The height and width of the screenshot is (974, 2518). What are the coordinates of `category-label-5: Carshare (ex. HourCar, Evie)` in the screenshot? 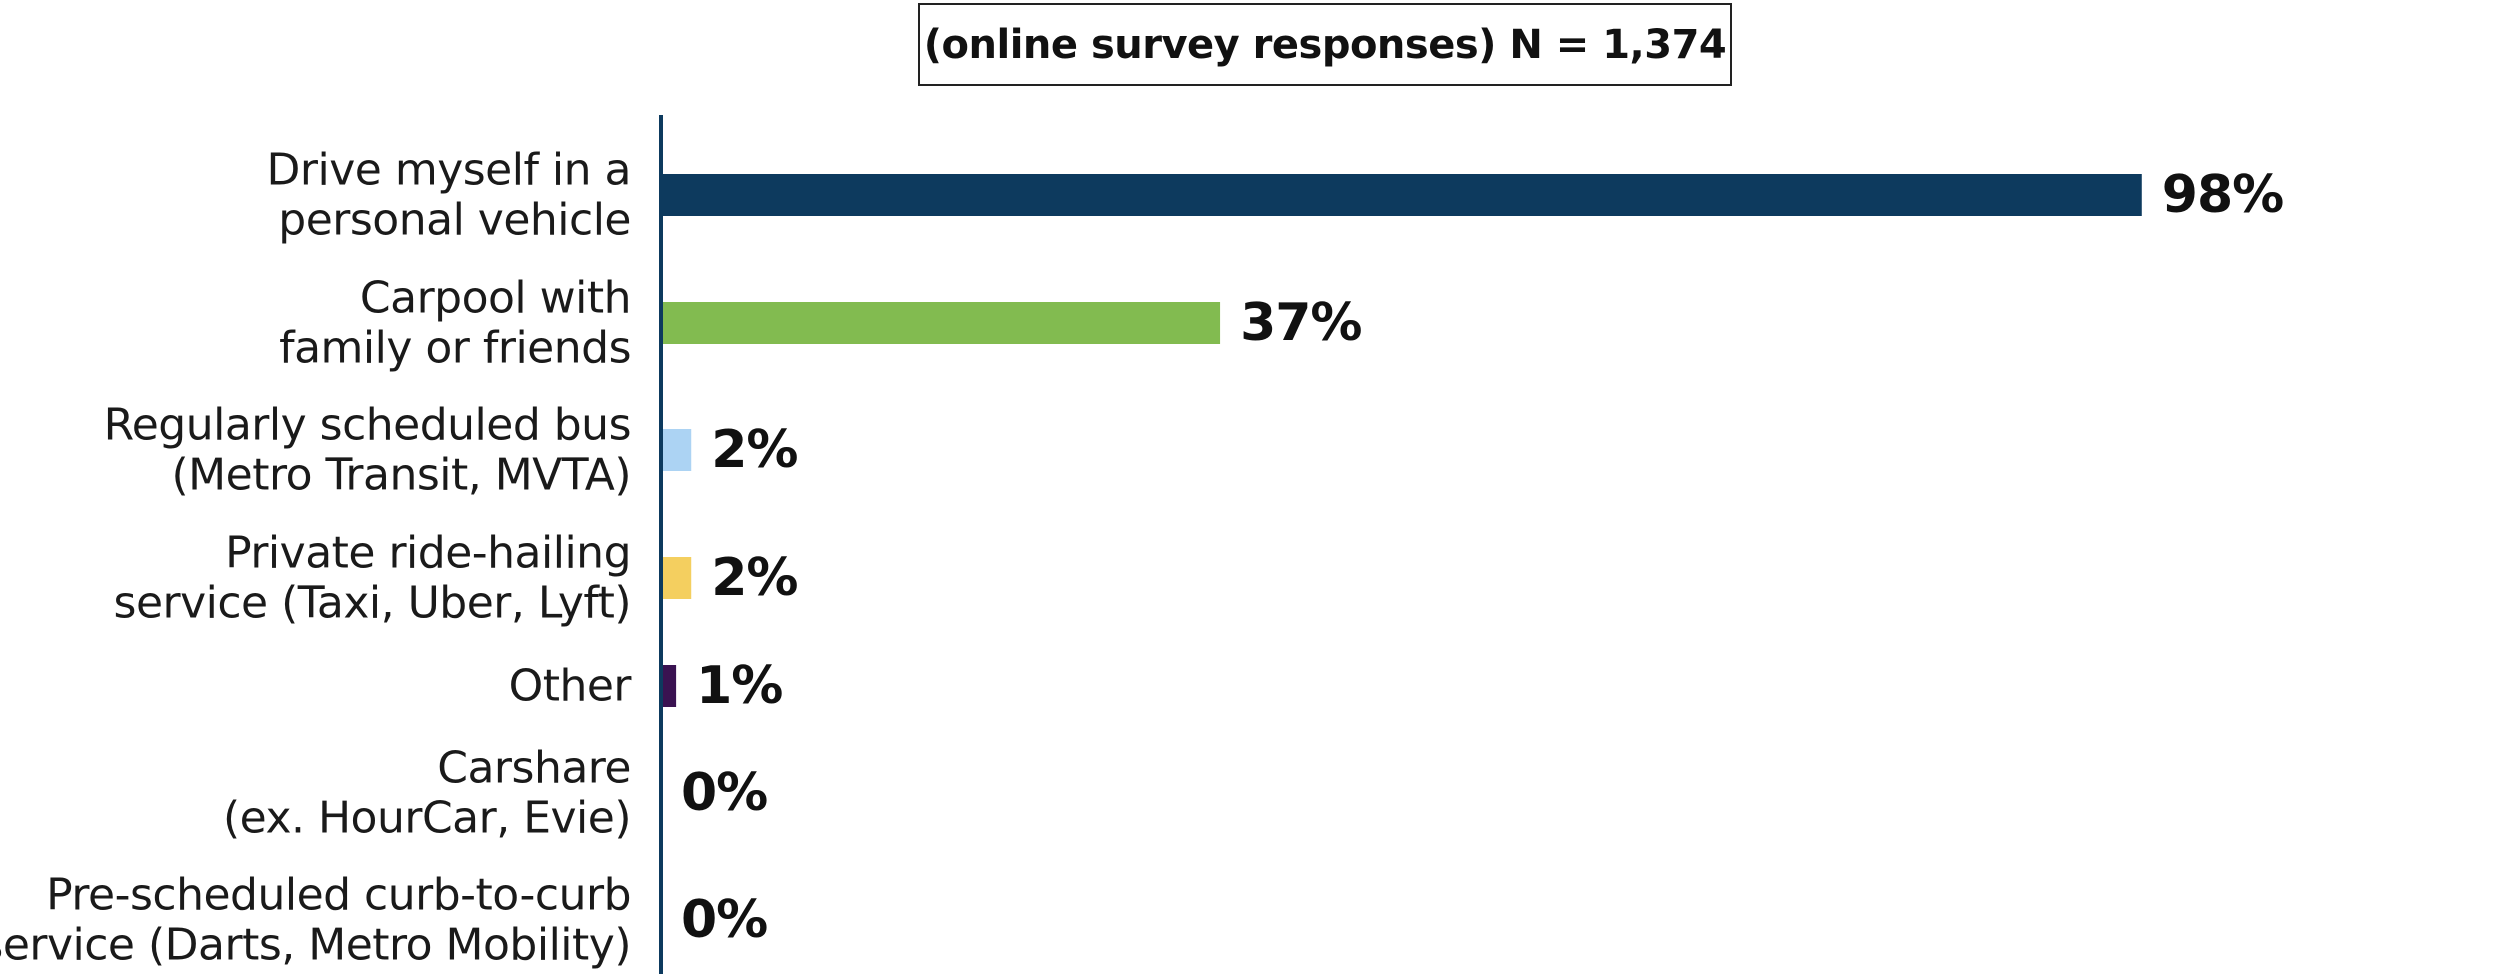 It's located at (427, 793).